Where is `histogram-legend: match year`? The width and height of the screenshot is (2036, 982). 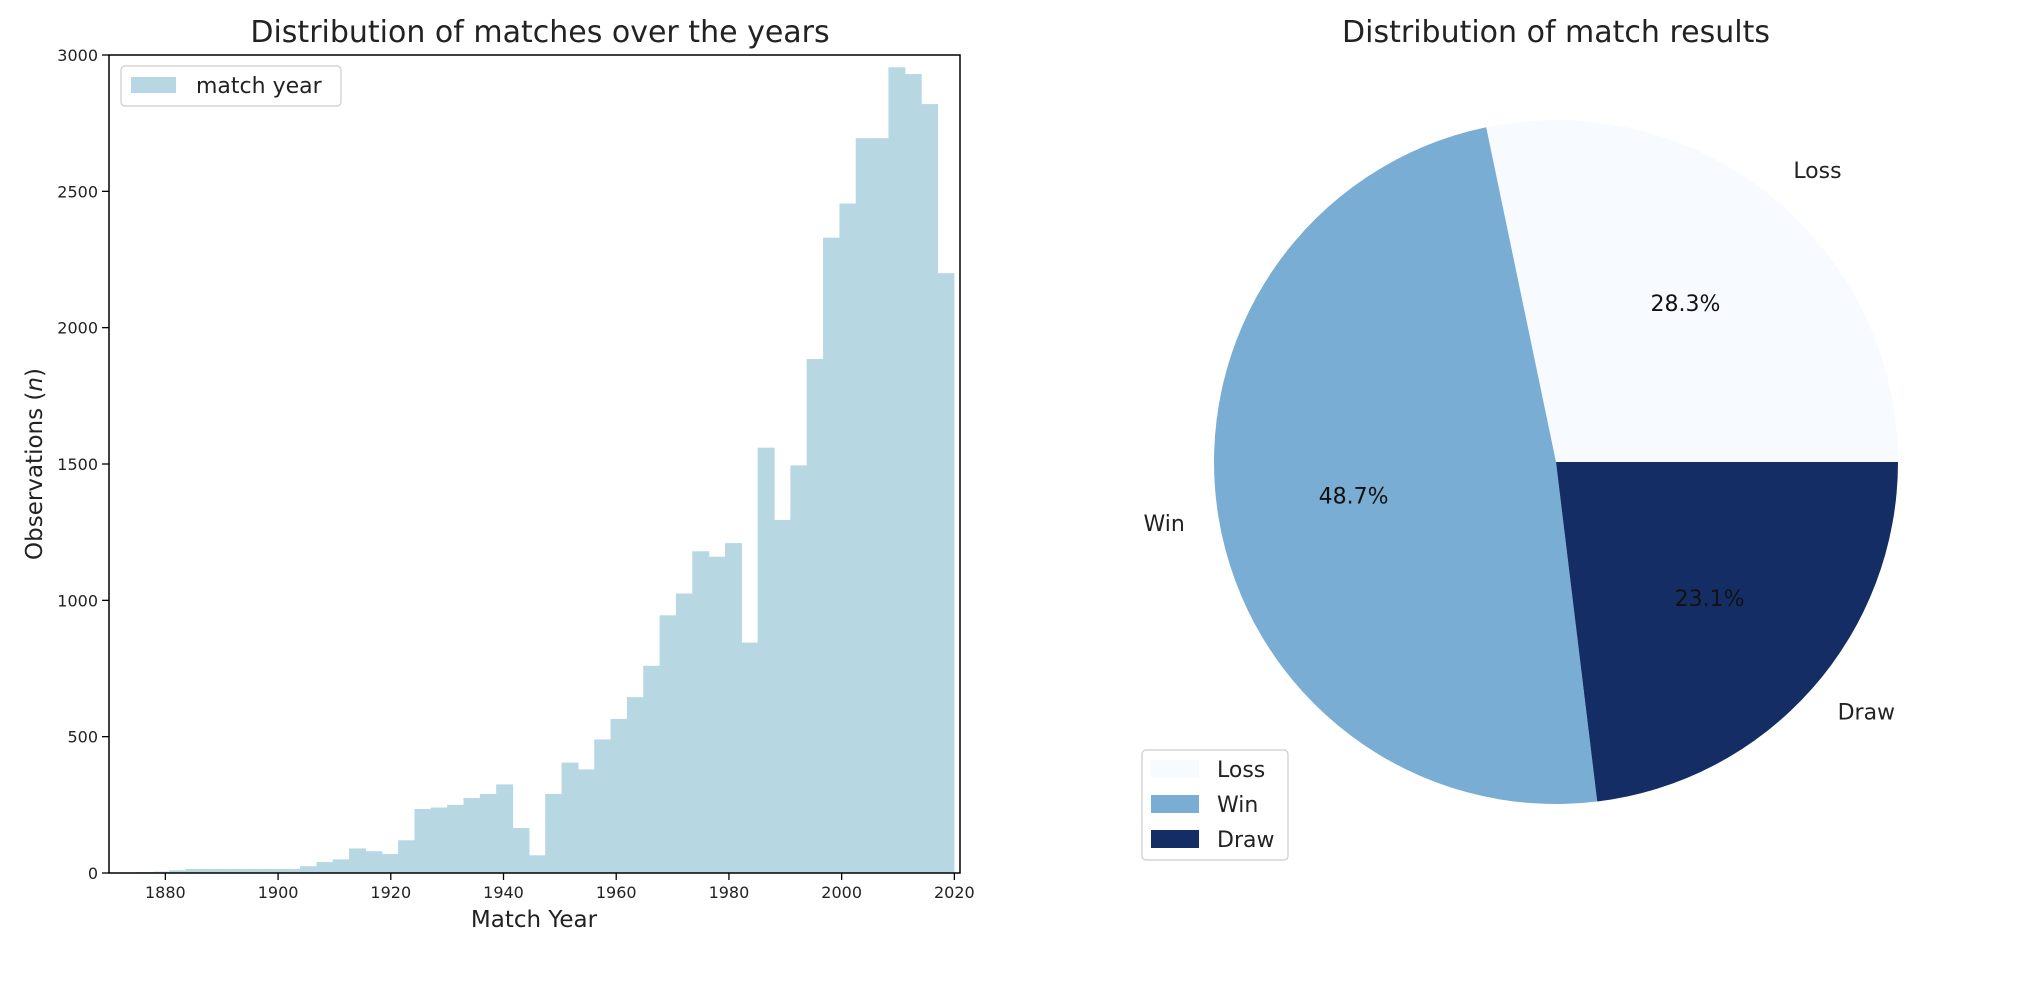
histogram-legend: match year is located at coordinates (231, 86).